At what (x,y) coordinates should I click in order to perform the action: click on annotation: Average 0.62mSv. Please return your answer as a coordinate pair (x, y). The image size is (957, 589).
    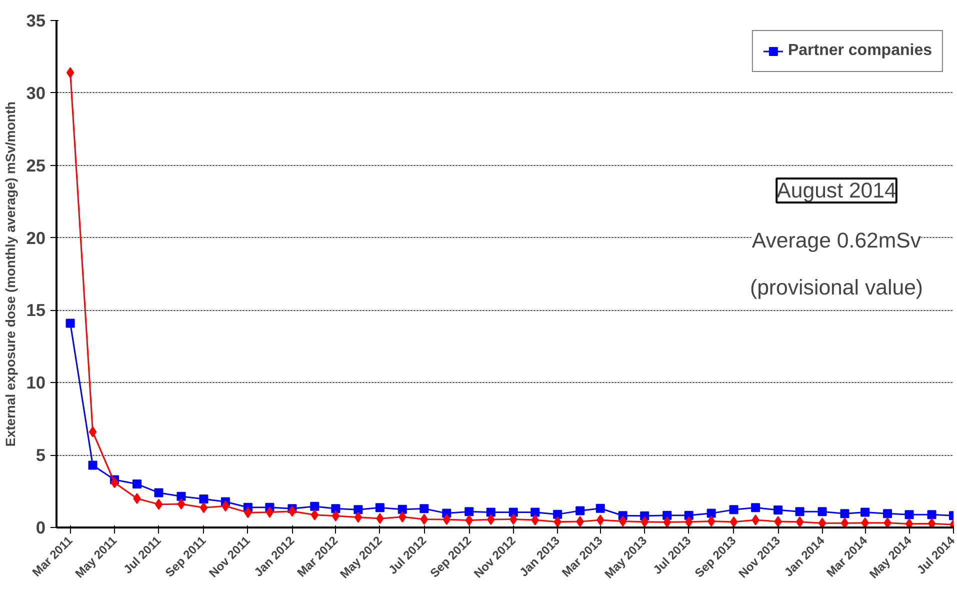
    Looking at the image, I should click on (837, 240).